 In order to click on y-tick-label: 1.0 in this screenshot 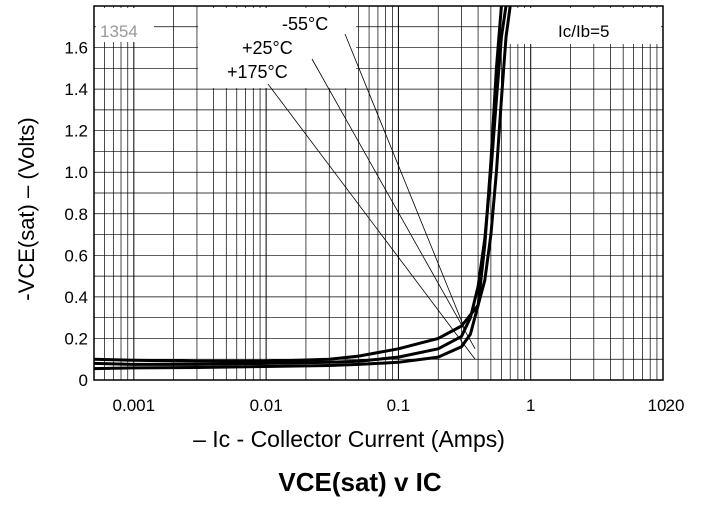, I will do `click(76, 172)`.